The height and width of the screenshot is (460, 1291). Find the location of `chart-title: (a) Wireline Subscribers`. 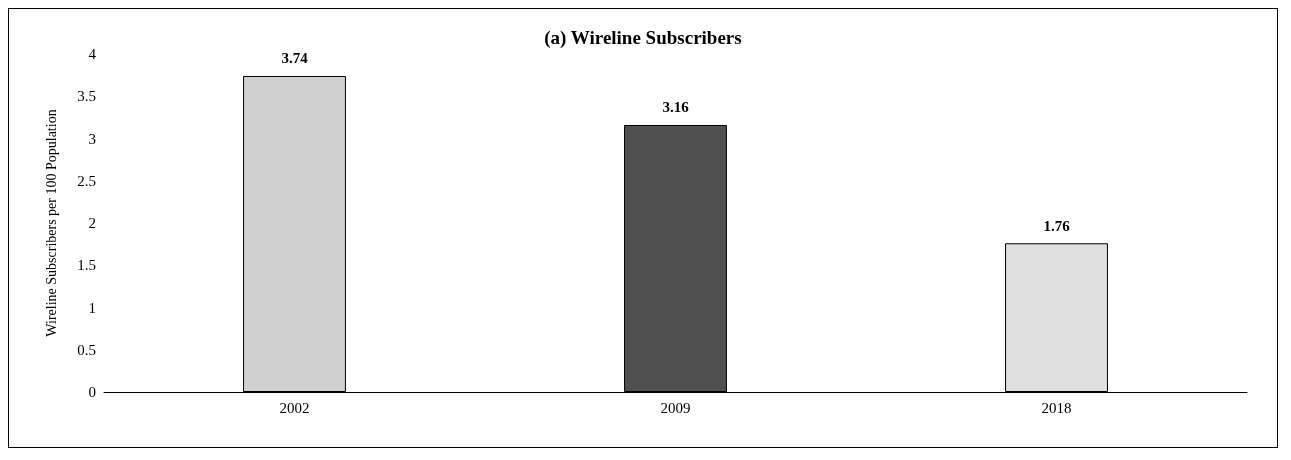

chart-title: (a) Wireline Subscribers is located at coordinates (643, 38).